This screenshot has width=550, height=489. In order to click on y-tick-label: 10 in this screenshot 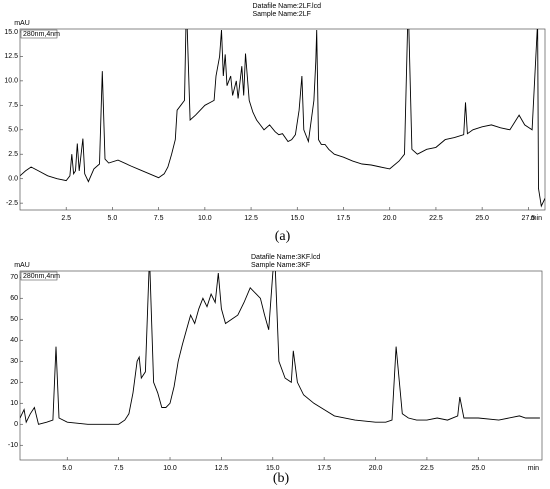, I will do `click(14, 403)`.